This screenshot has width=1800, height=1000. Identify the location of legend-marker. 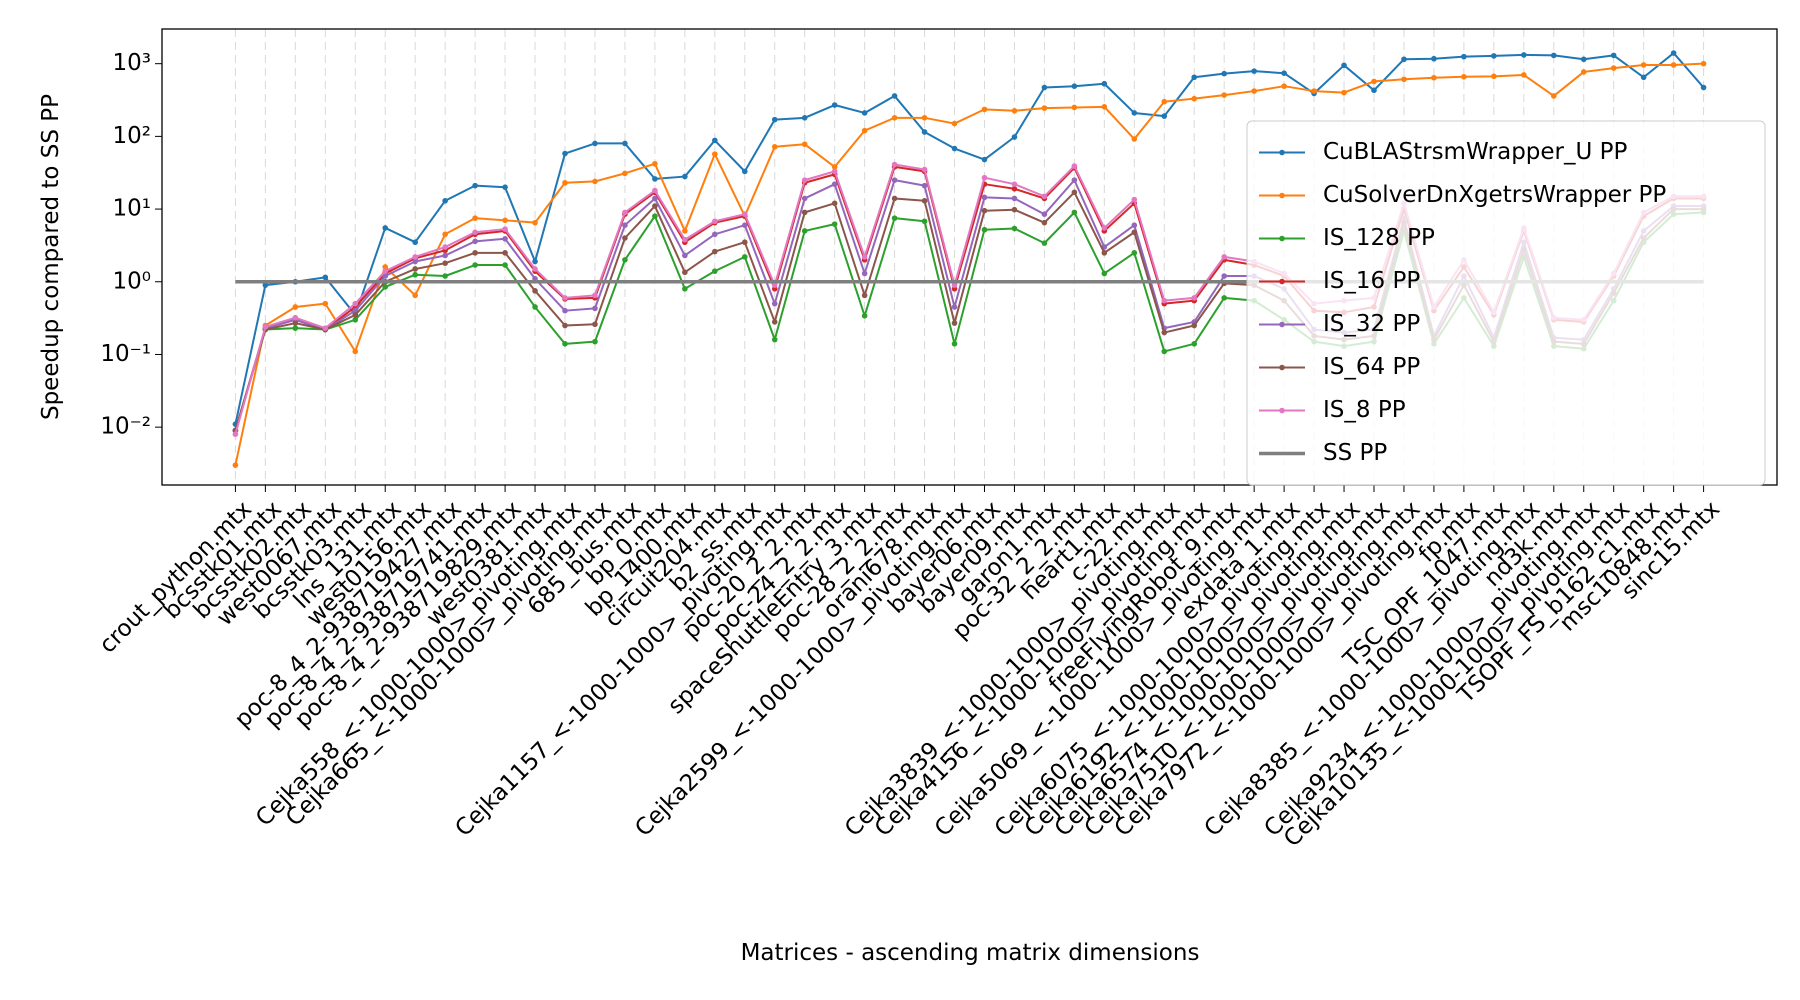
(1282, 152).